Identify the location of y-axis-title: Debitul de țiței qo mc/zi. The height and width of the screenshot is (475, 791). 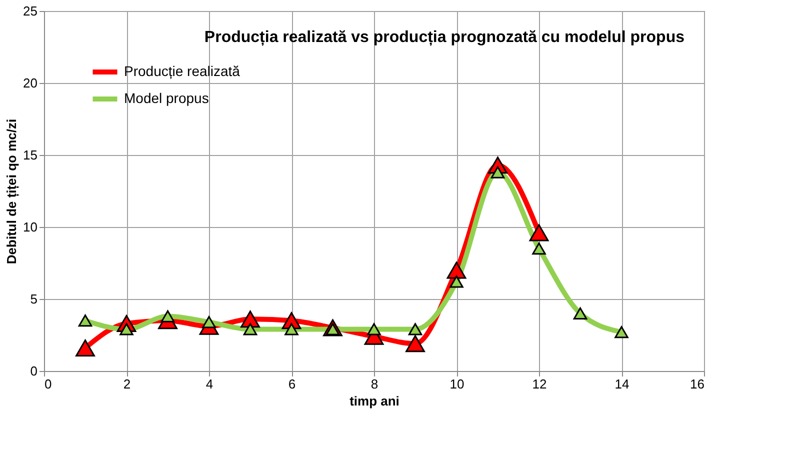
(12, 191).